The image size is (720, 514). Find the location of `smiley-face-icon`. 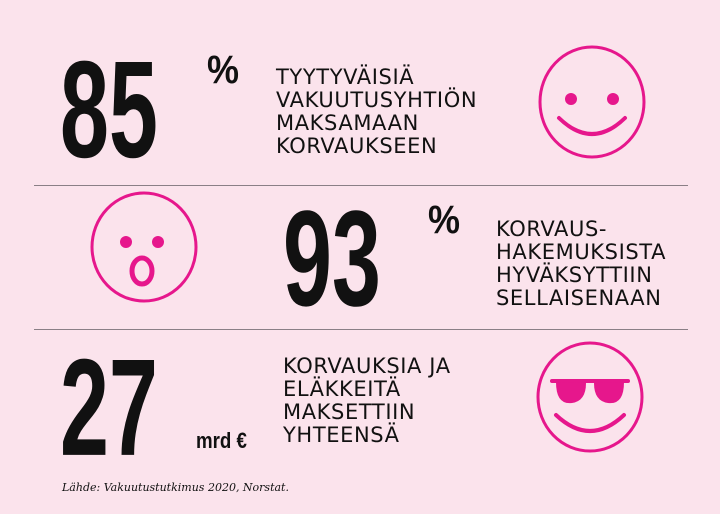

smiley-face-icon is located at coordinates (592, 102).